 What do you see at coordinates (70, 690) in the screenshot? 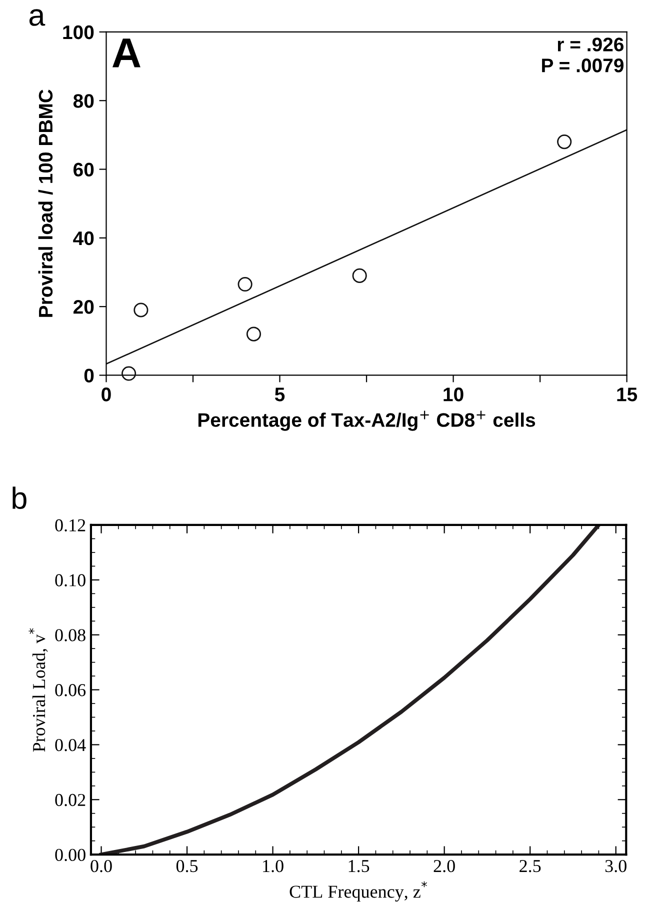
I see `y-tick-label: 0.06` at bounding box center [70, 690].